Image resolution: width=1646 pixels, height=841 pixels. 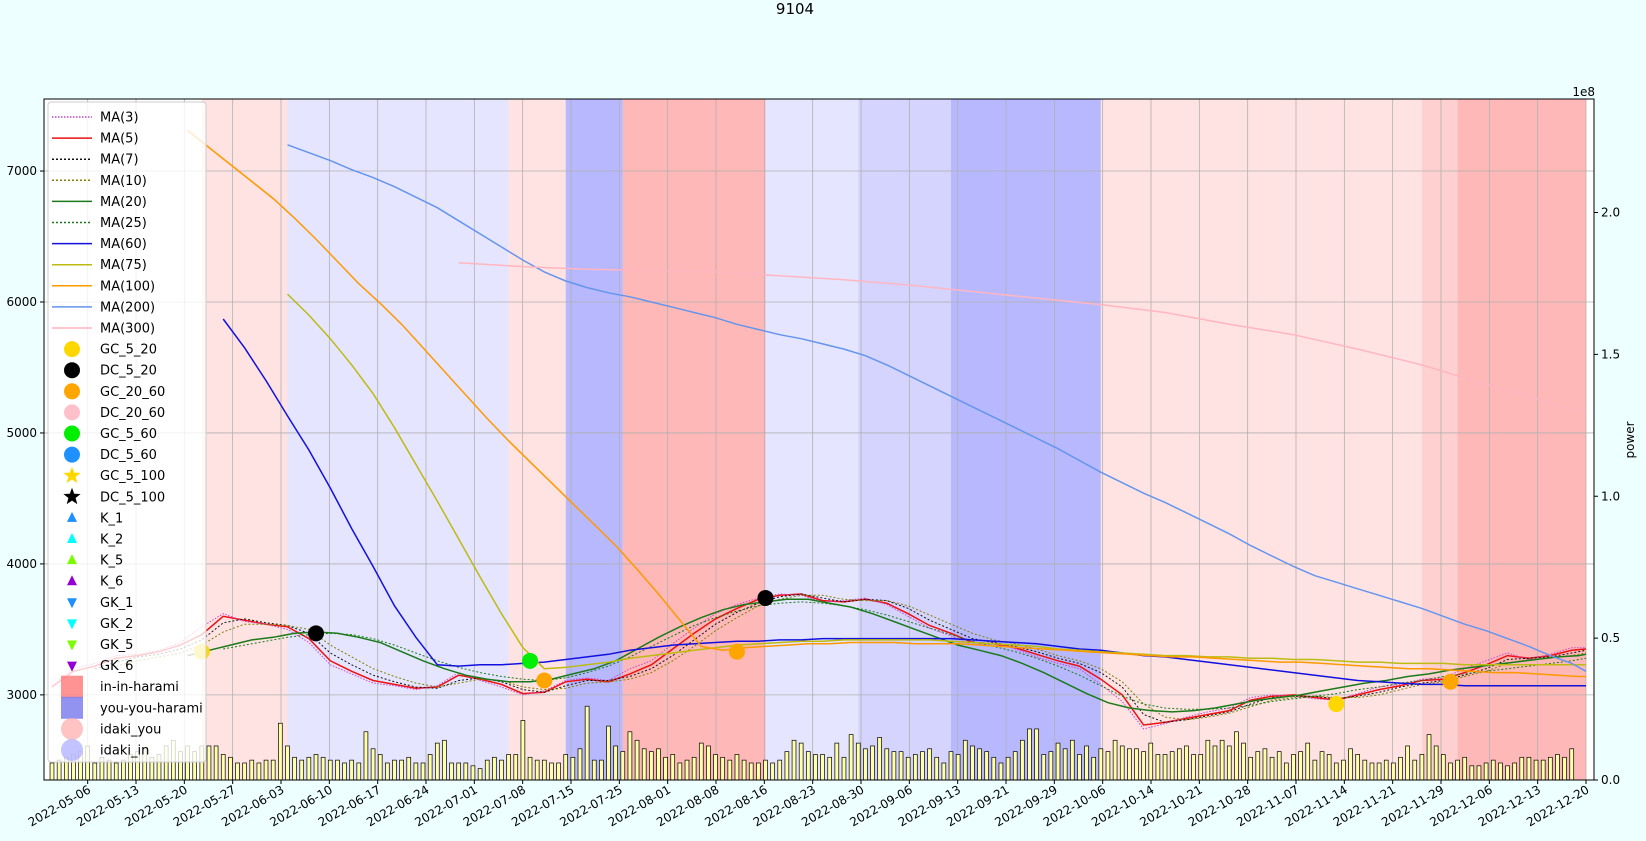 What do you see at coordinates (128, 371) in the screenshot?
I see `legend-label: DC_5_20` at bounding box center [128, 371].